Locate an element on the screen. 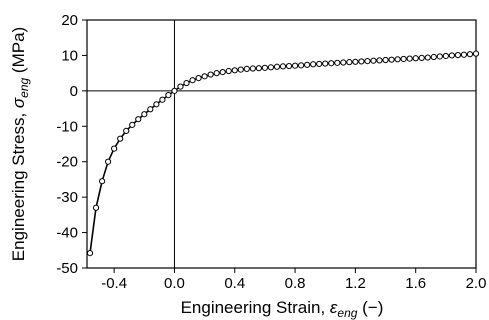  x-axis-ticks: -0.4 0.0 0.4 0.8 1.2 1.6 2.0 is located at coordinates (293, 280).